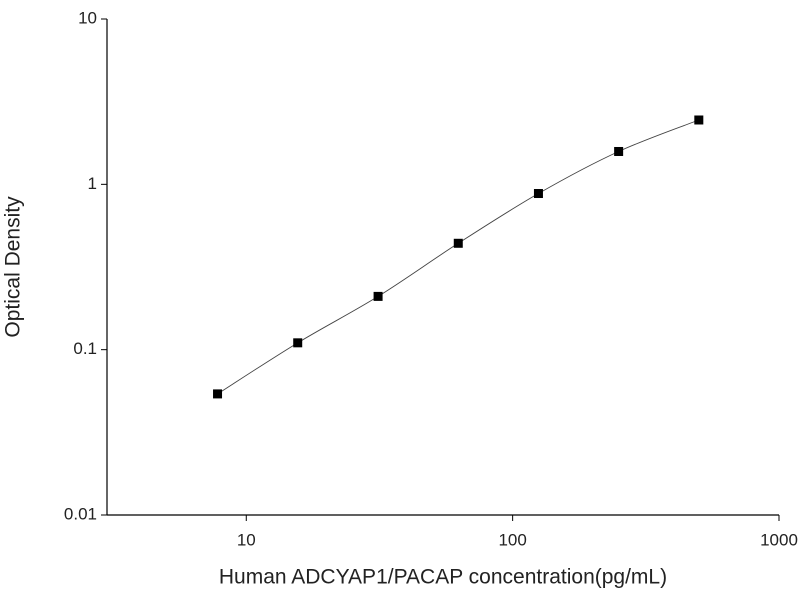 The width and height of the screenshot is (800, 600). I want to click on x-tick-label: 100, so click(512, 539).